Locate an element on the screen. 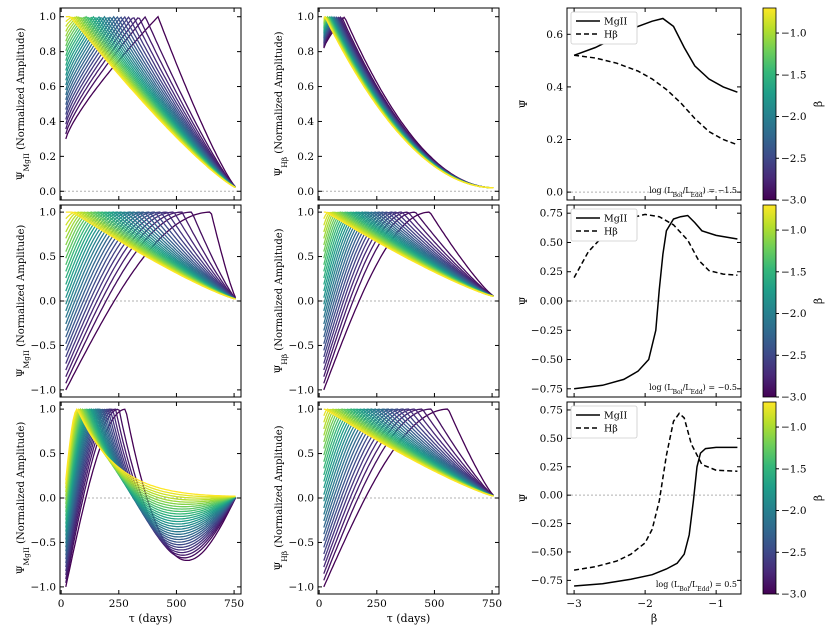 The width and height of the screenshot is (830, 638). colorbar-2-tick-label: −3.0 is located at coordinates (794, 595).